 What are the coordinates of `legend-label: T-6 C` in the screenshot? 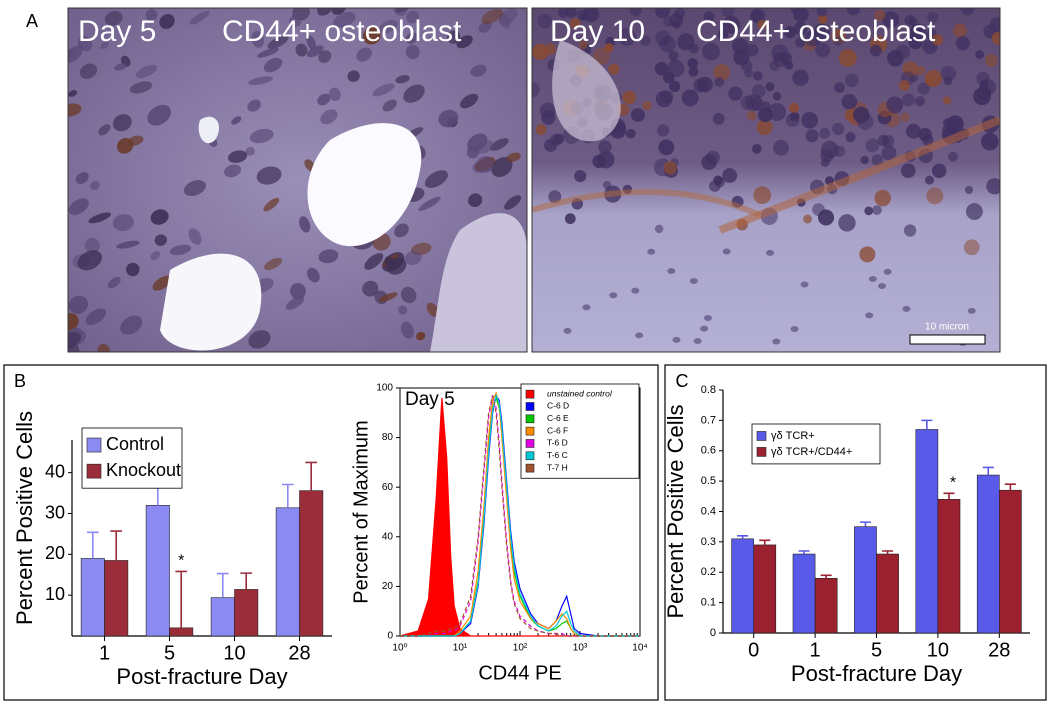 It's located at (557, 455).